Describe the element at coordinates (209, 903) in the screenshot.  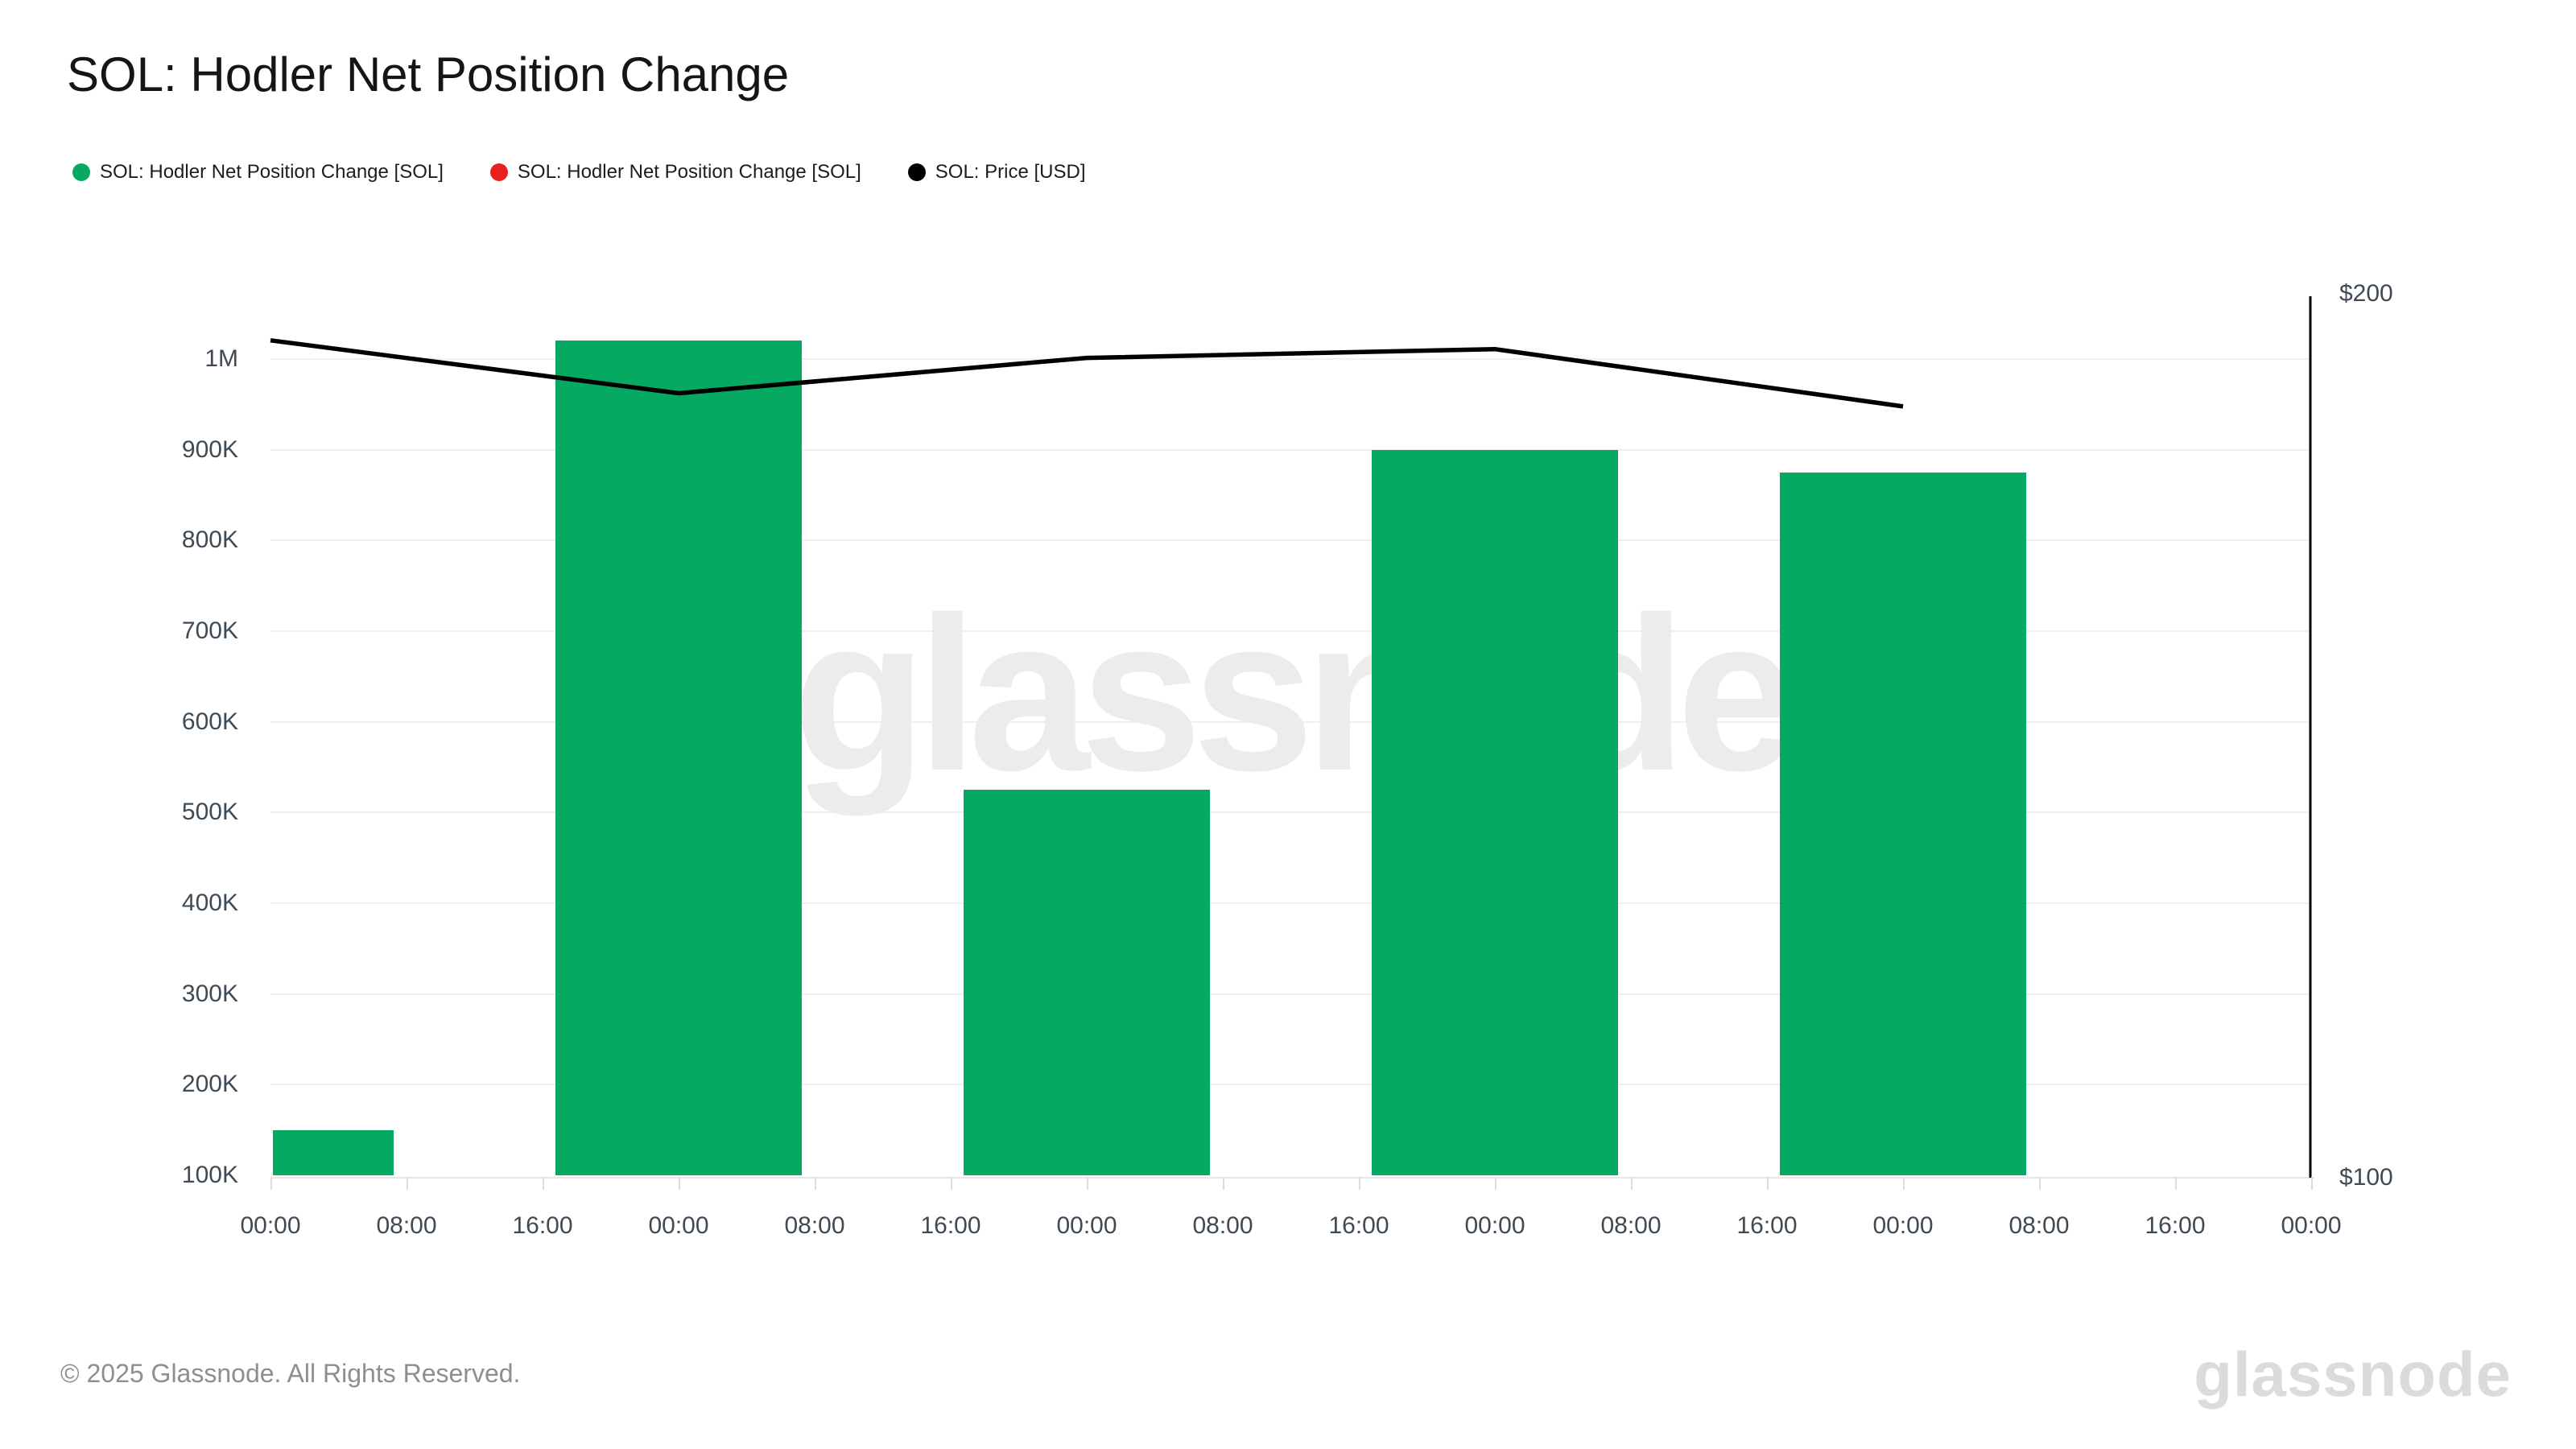
I see `y-axis-tick-label: 400K` at that location.